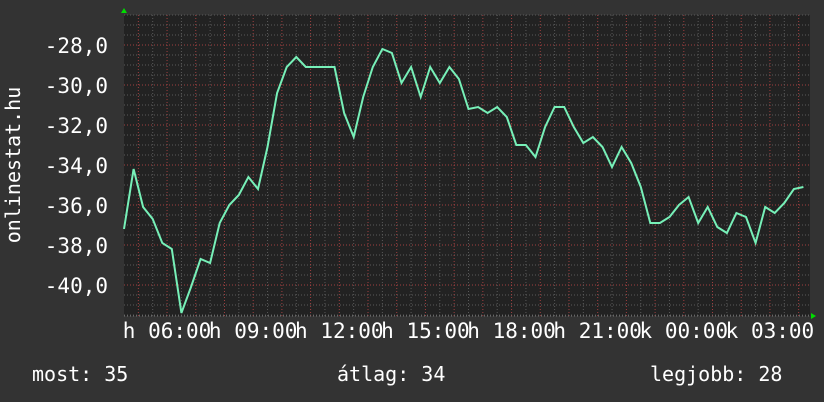 This screenshot has height=402, width=824. Describe the element at coordinates (80, 374) in the screenshot. I see `legend-current: most: 35` at that location.